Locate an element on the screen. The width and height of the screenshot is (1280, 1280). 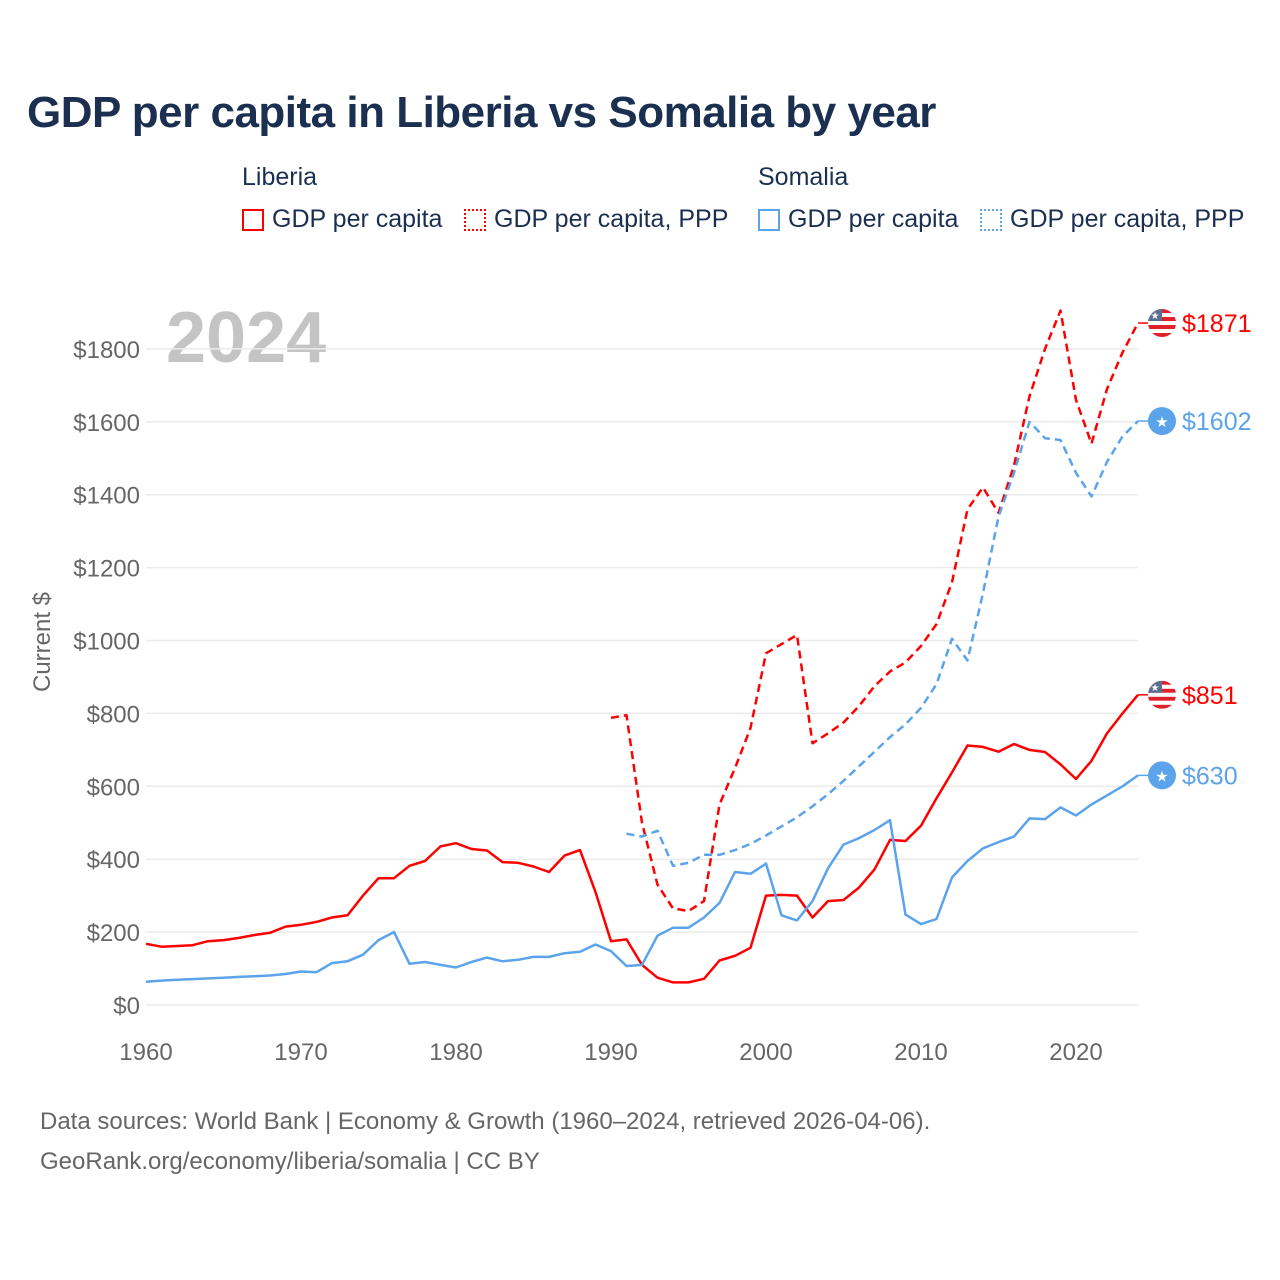
x-tick-label: 2020 is located at coordinates (1075, 1052).